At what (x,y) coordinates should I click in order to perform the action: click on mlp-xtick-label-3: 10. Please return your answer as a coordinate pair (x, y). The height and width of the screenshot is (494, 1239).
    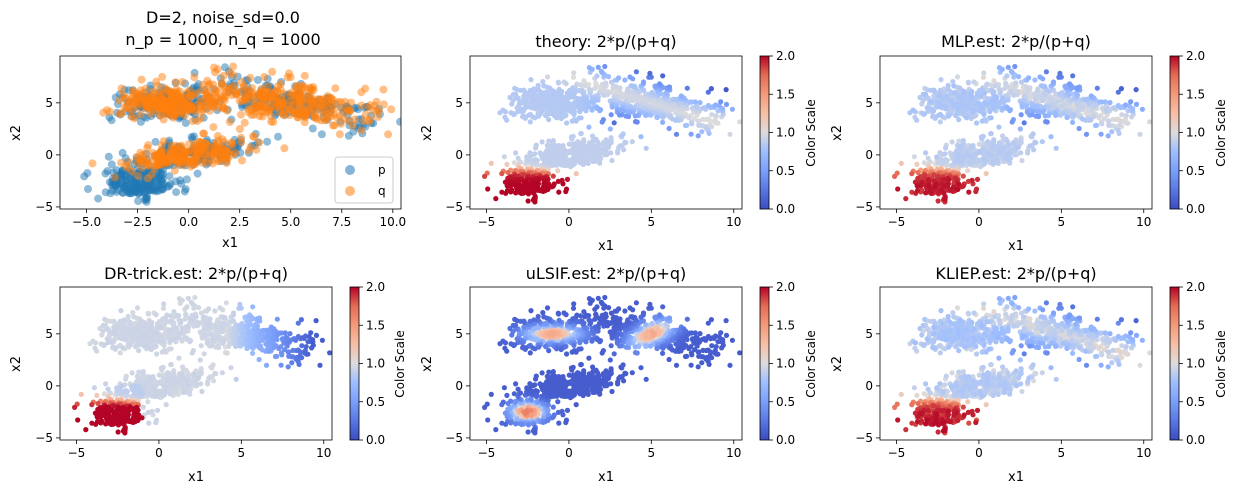
    Looking at the image, I should click on (1143, 222).